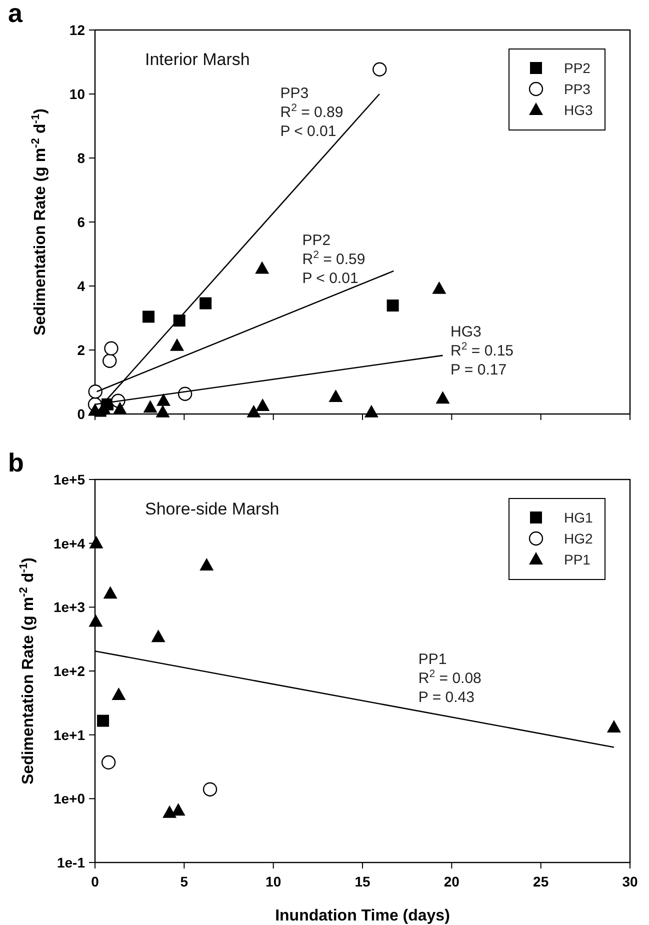  I want to click on legend-label: HG1, so click(578, 518).